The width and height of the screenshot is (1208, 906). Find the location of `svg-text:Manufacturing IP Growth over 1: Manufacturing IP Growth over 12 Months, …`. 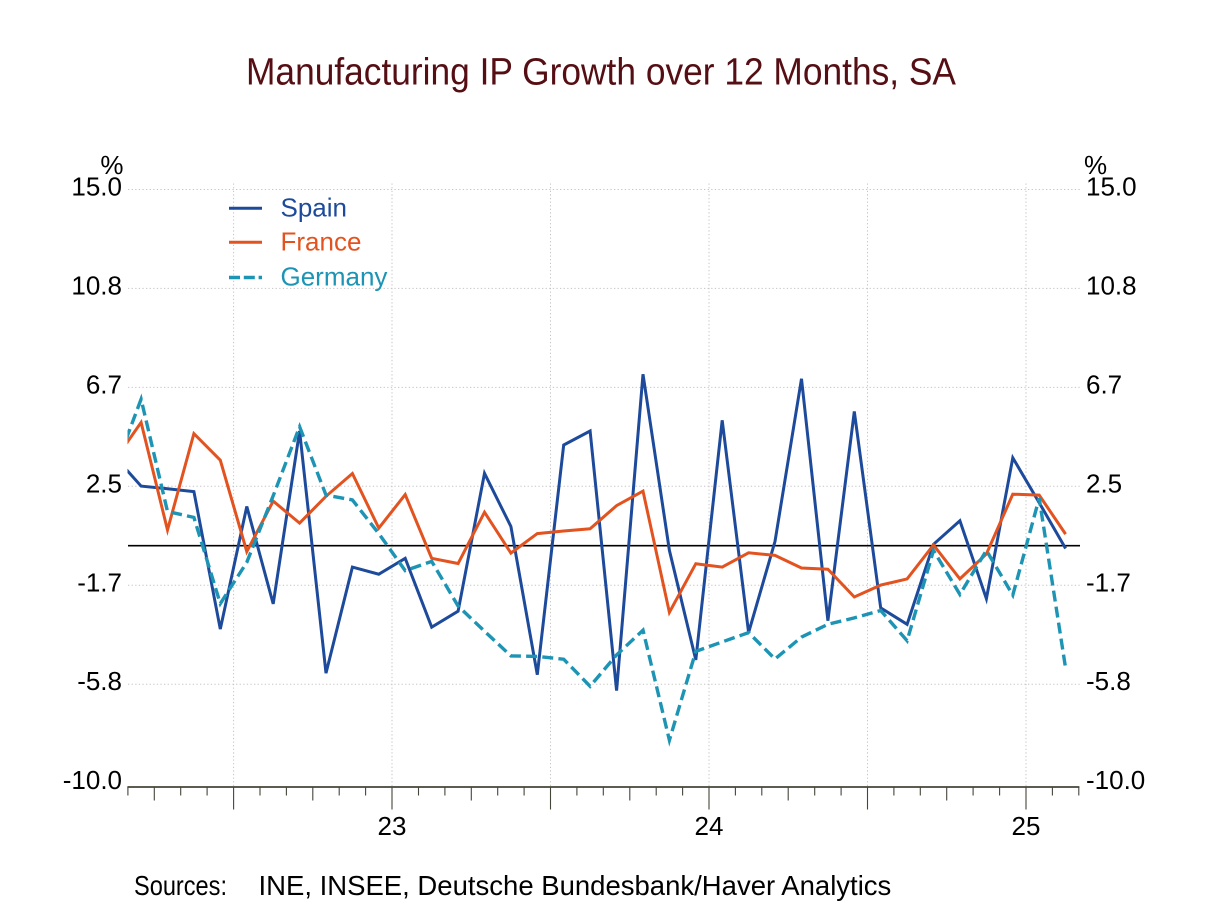

svg-text:Manufacturing IP Growth over 1: Manufacturing IP Growth over 12 Months, … is located at coordinates (601, 73).